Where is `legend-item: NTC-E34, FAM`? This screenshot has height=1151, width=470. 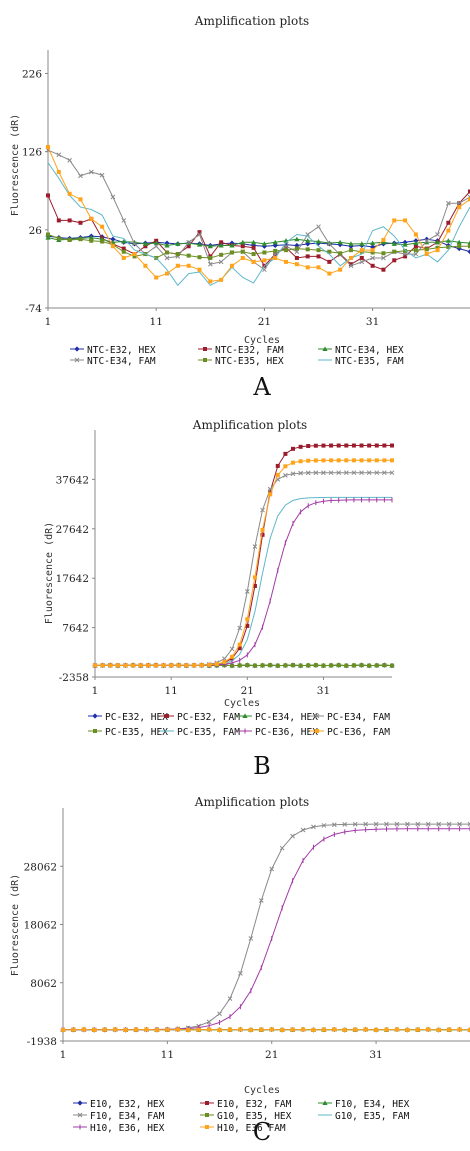 legend-item: NTC-E34, FAM is located at coordinates (113, 361).